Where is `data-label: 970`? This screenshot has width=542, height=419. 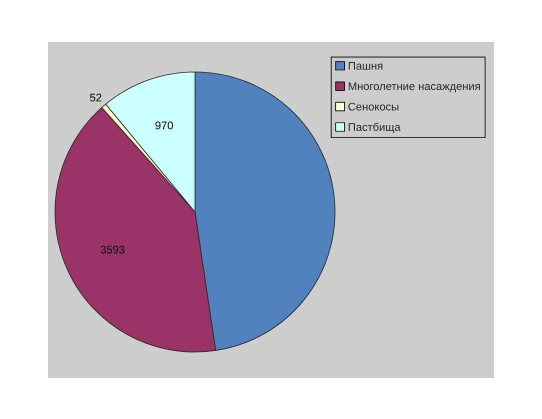 data-label: 970 is located at coordinates (164, 126).